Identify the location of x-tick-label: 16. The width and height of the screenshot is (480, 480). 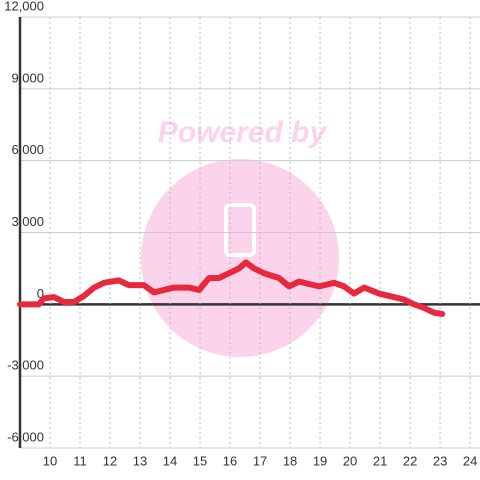
(230, 460).